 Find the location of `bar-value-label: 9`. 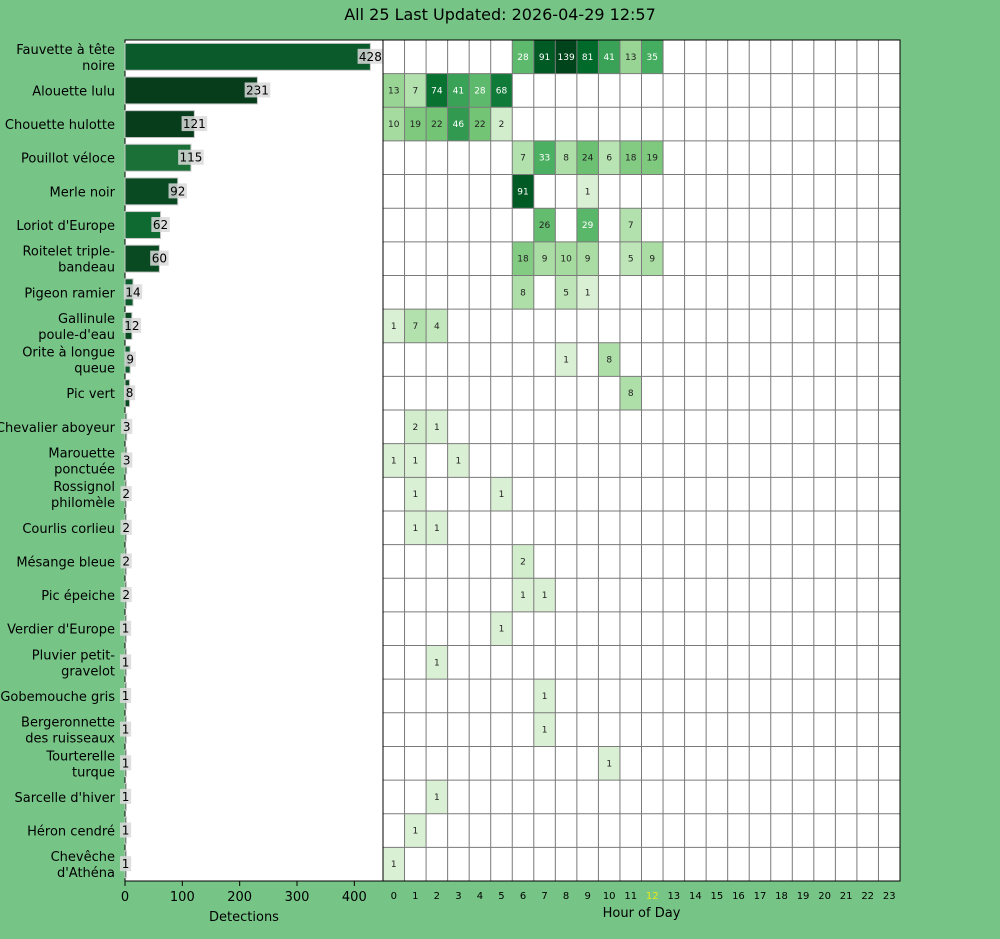

bar-value-label: 9 is located at coordinates (130, 360).